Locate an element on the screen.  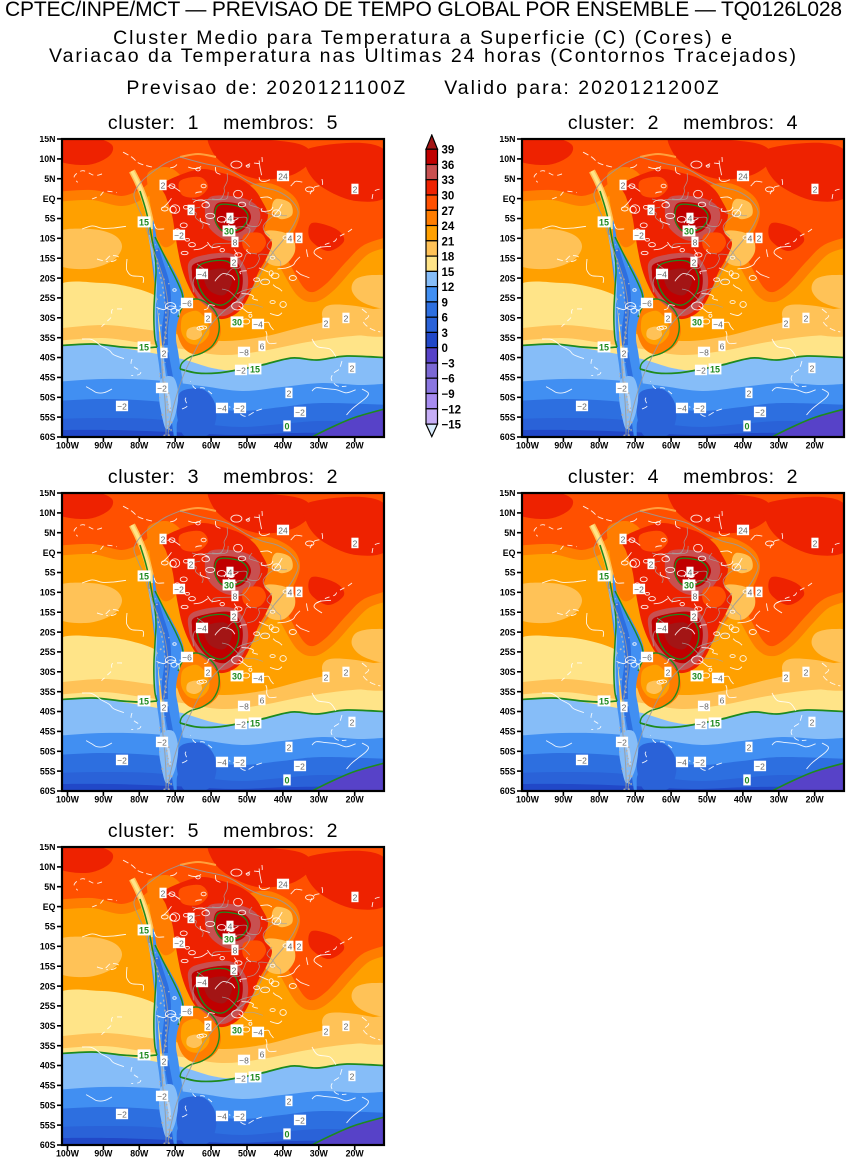
svg-text: 36 is located at coordinates (448, 166).